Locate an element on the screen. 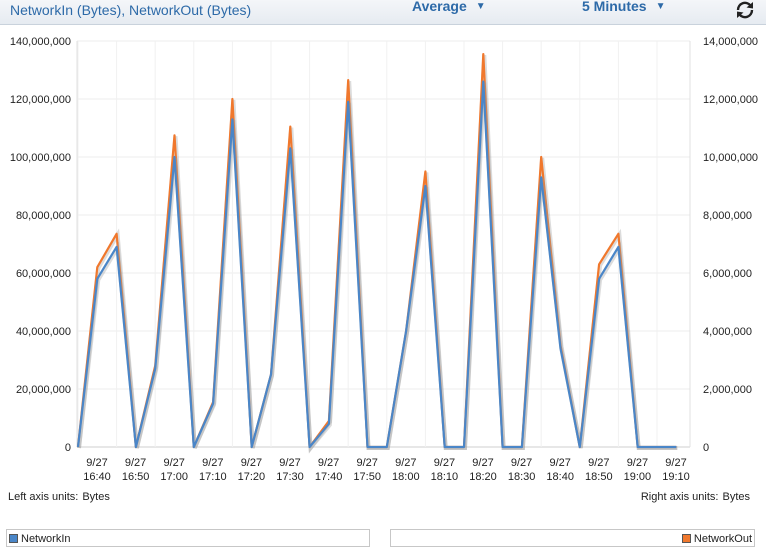 This screenshot has height=551, width=766. y-right-tick-label: 6,000,000 is located at coordinates (727, 274).